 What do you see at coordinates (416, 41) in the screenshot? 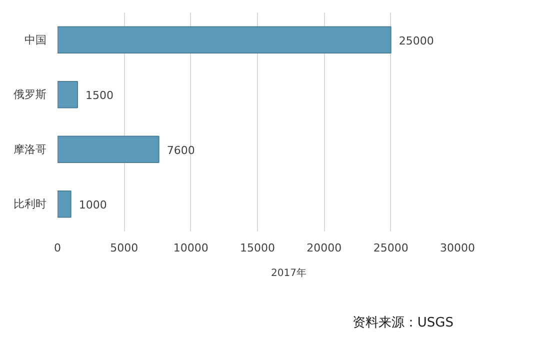
I see `data-label: 25000` at bounding box center [416, 41].